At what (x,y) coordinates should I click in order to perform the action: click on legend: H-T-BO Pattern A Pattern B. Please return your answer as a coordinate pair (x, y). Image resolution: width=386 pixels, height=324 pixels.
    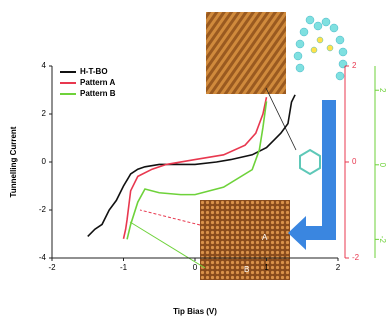
    Looking at the image, I should click on (88, 82).